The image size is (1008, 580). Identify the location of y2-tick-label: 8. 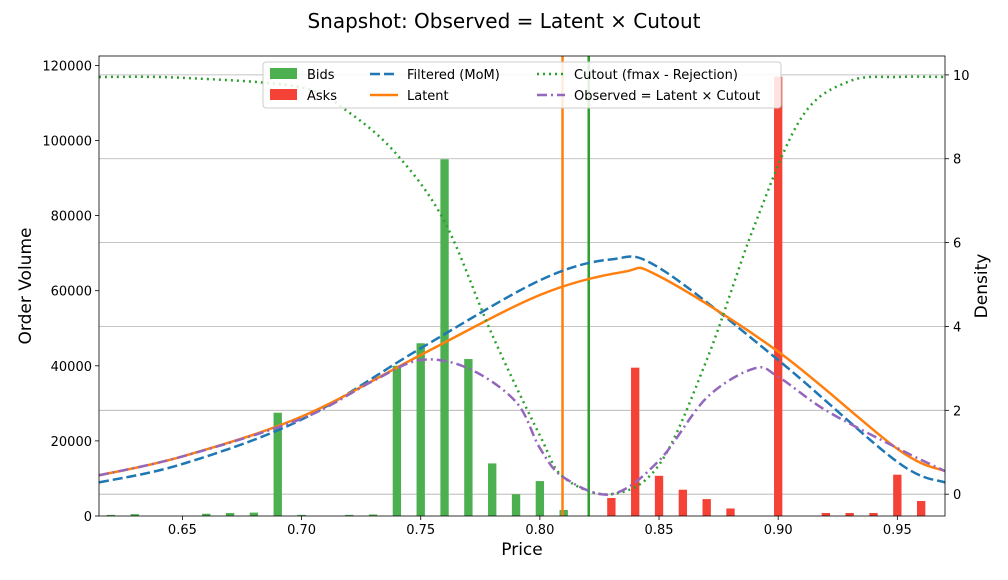
(957, 160).